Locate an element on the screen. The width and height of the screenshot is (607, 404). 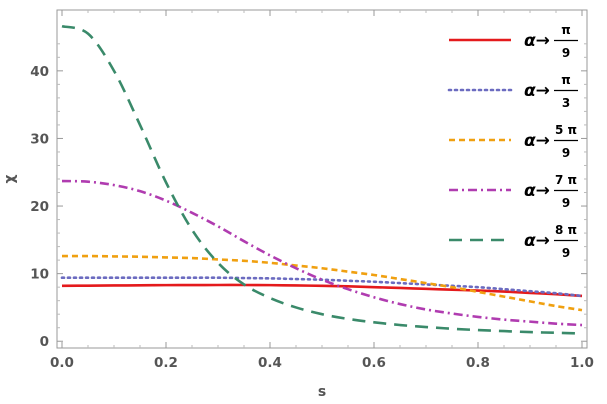
x-tick-label: 0.0 is located at coordinates (62, 363).